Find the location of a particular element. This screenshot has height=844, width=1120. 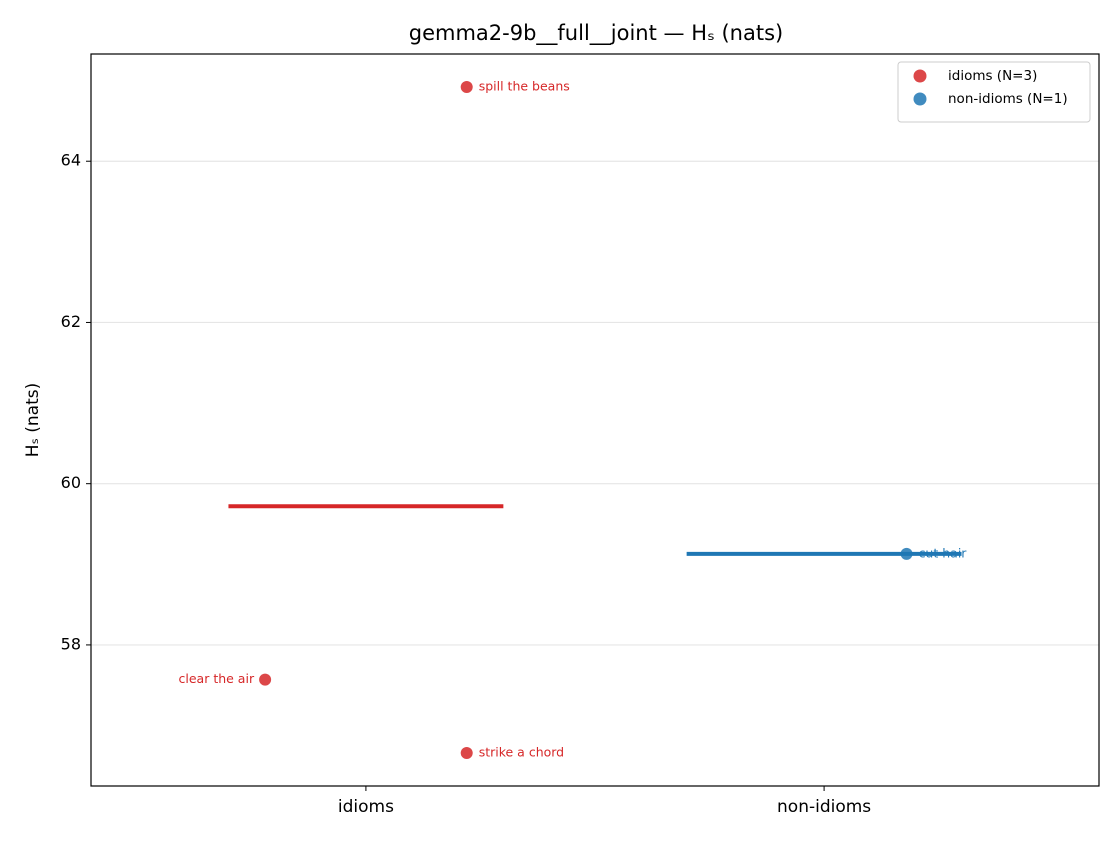

chart-title: gemma2-9b__full__joint — Hₛ (nats) is located at coordinates (596, 33).